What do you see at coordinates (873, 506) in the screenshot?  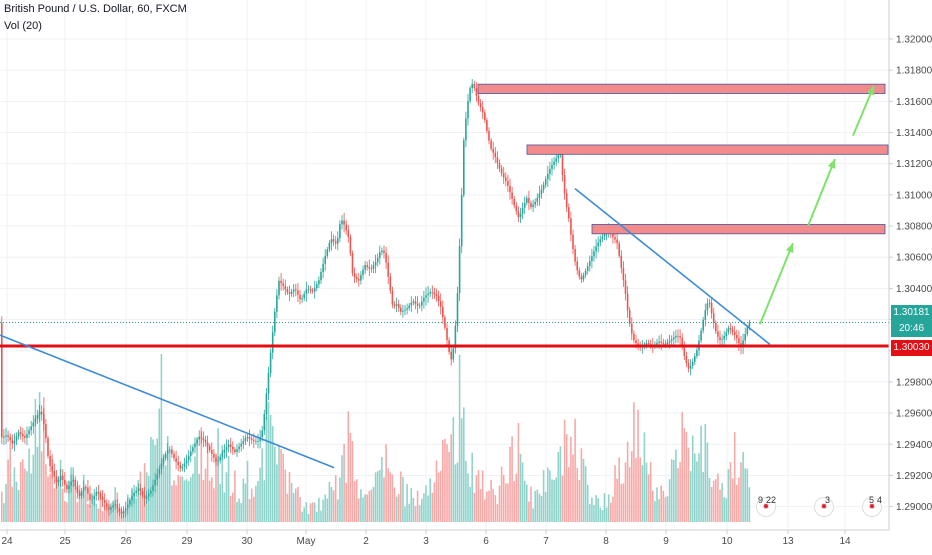 I see `event-badge-3: ✹ 5 4` at bounding box center [873, 506].